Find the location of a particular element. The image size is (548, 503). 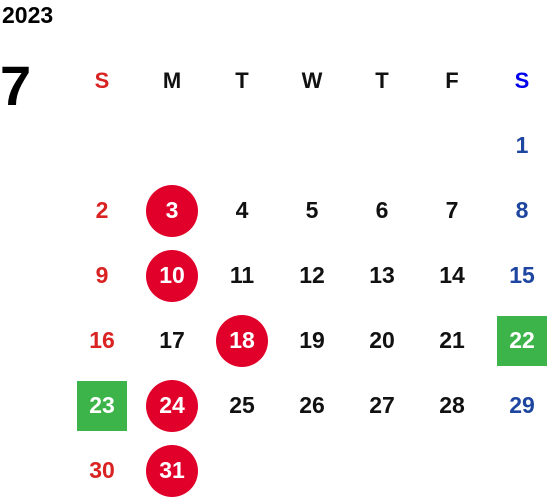

day-number: 17 is located at coordinates (172, 340).